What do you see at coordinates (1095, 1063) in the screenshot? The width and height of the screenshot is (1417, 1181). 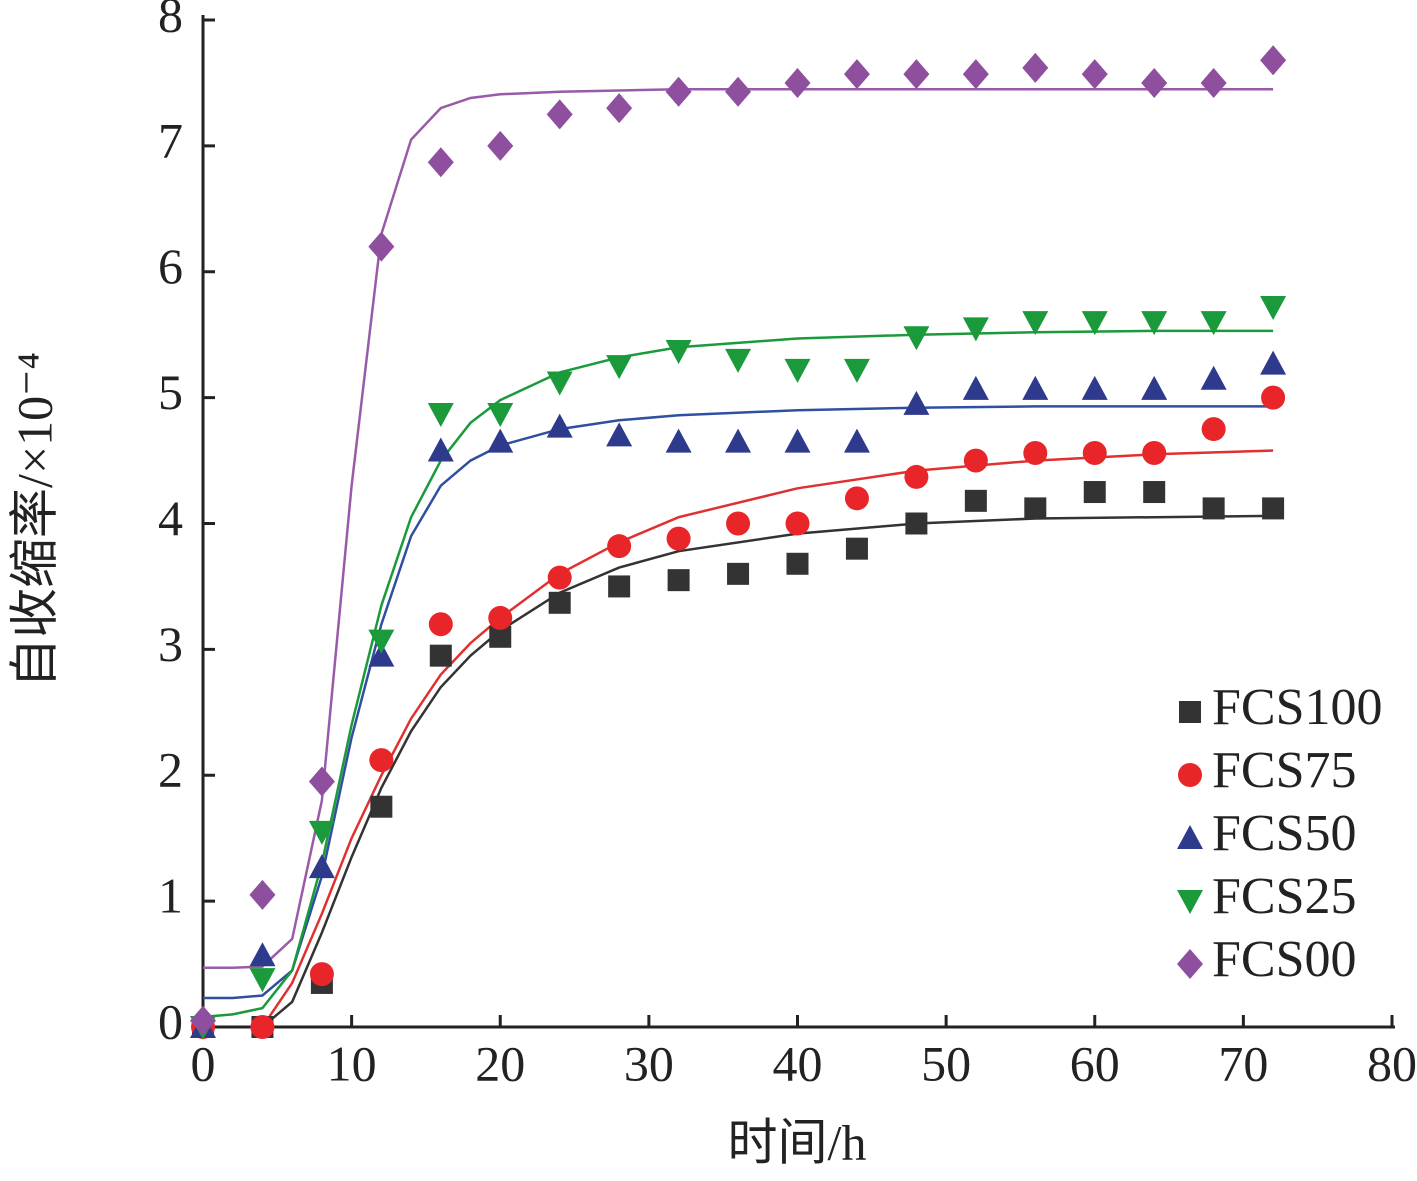 I see `x-tick-label: 60` at bounding box center [1095, 1063].